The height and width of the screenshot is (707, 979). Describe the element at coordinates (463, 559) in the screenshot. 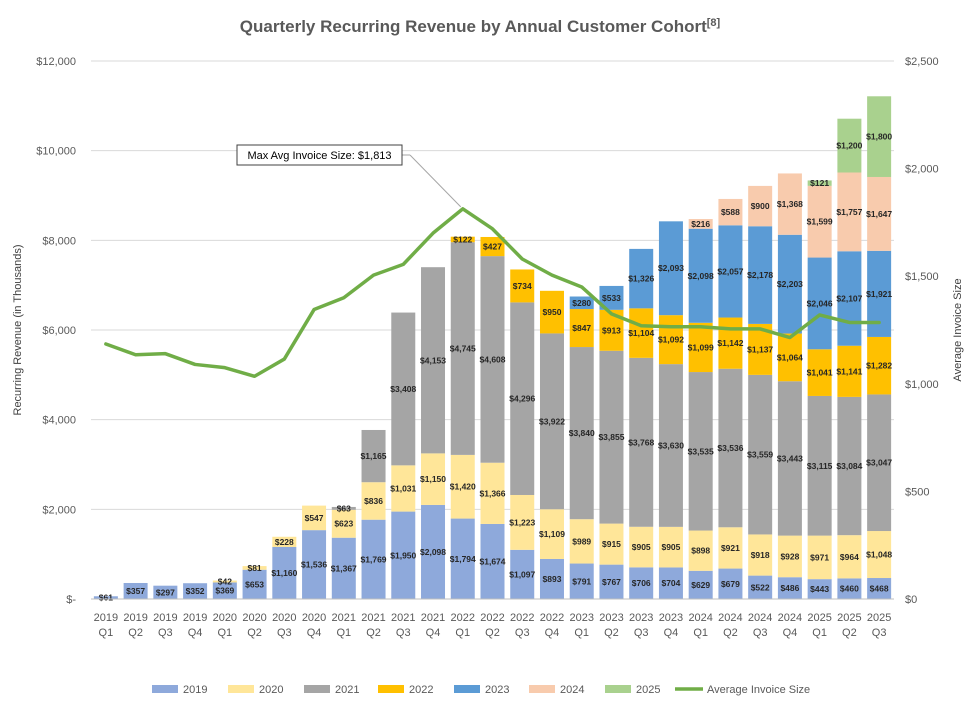

I see `data-label: $1,794` at that location.